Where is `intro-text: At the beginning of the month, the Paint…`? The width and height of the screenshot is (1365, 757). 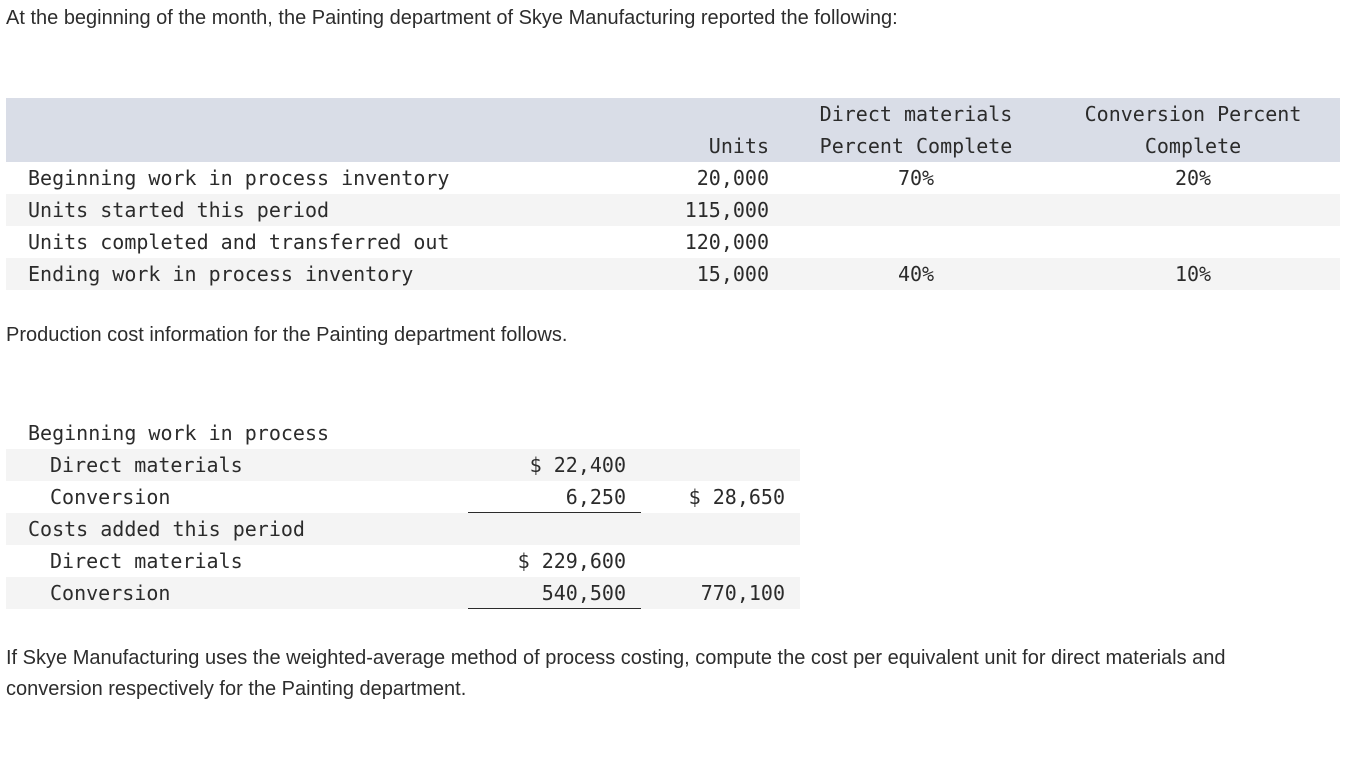
intro-text: At the beginning of the month, the Paint… is located at coordinates (452, 18).